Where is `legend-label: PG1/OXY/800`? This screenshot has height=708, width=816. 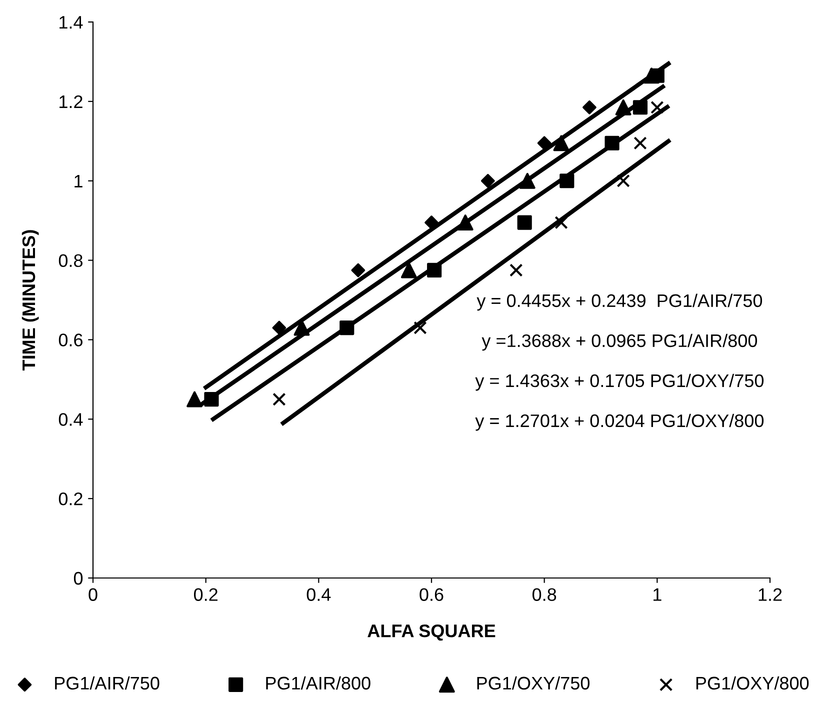 legend-label: PG1/OXY/800 is located at coordinates (752, 683).